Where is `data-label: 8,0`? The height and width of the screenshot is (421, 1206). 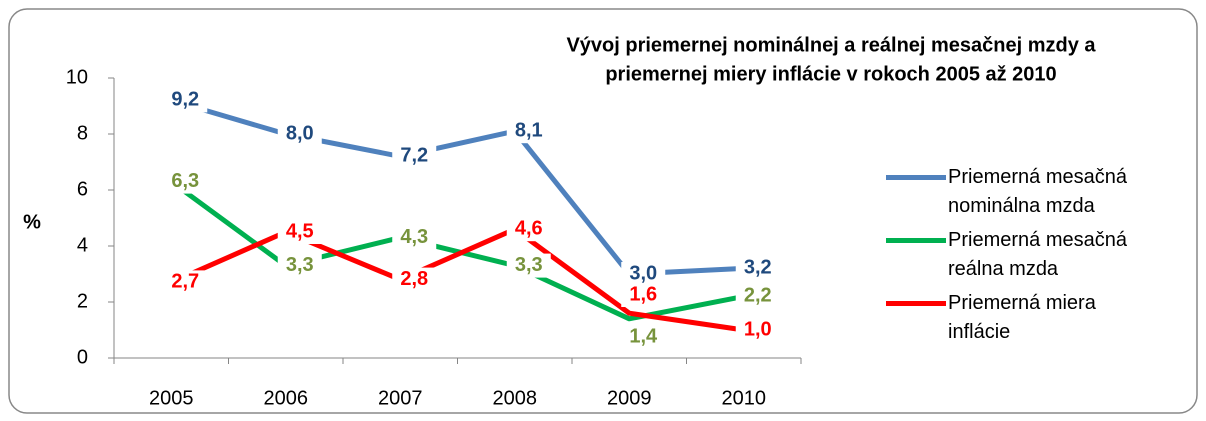 data-label: 8,0 is located at coordinates (300, 133).